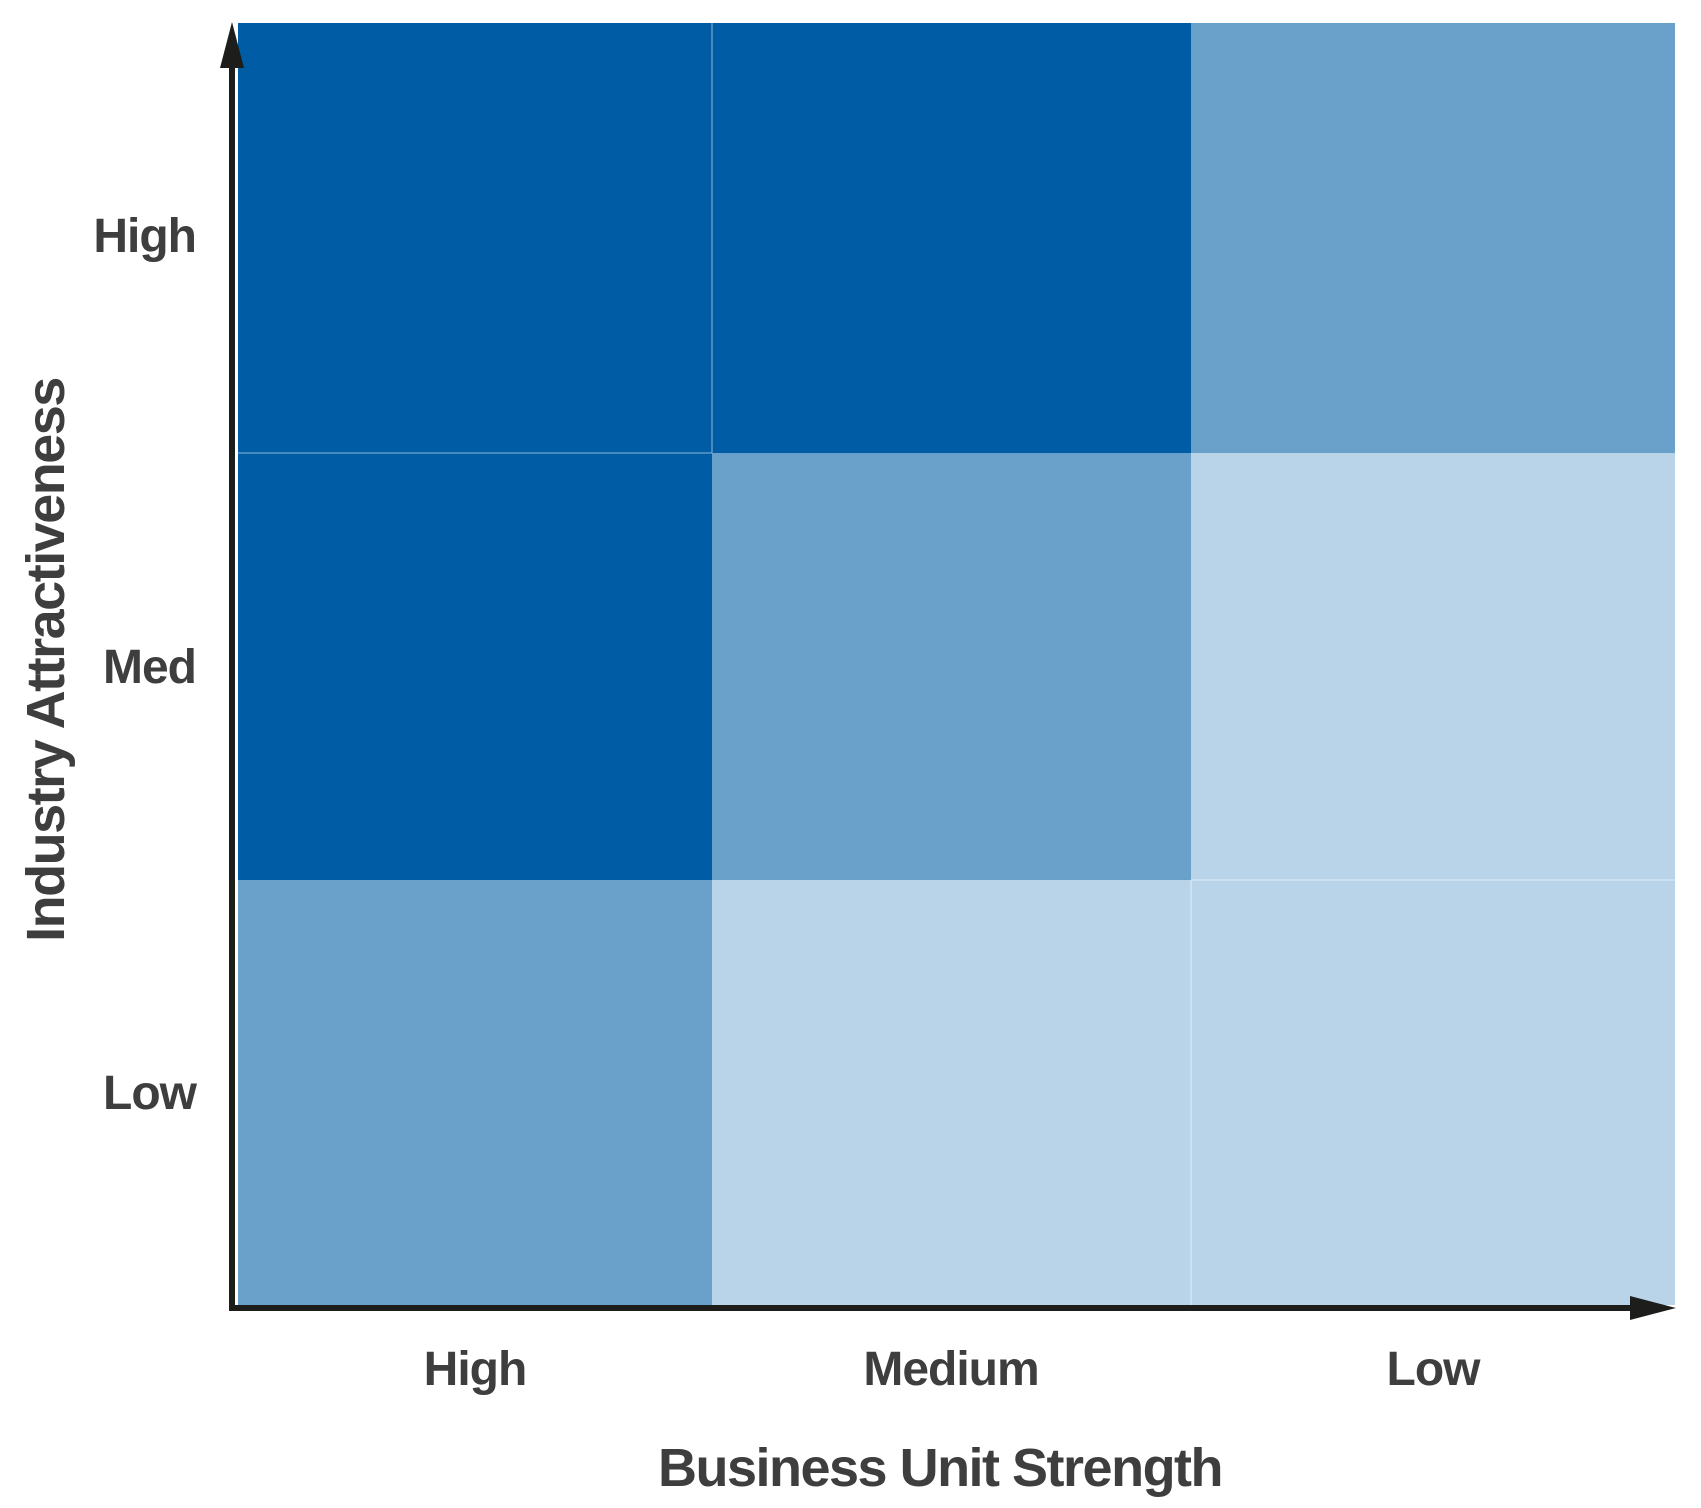  What do you see at coordinates (150, 1093) in the screenshot?
I see `y-tick-low: Low` at bounding box center [150, 1093].